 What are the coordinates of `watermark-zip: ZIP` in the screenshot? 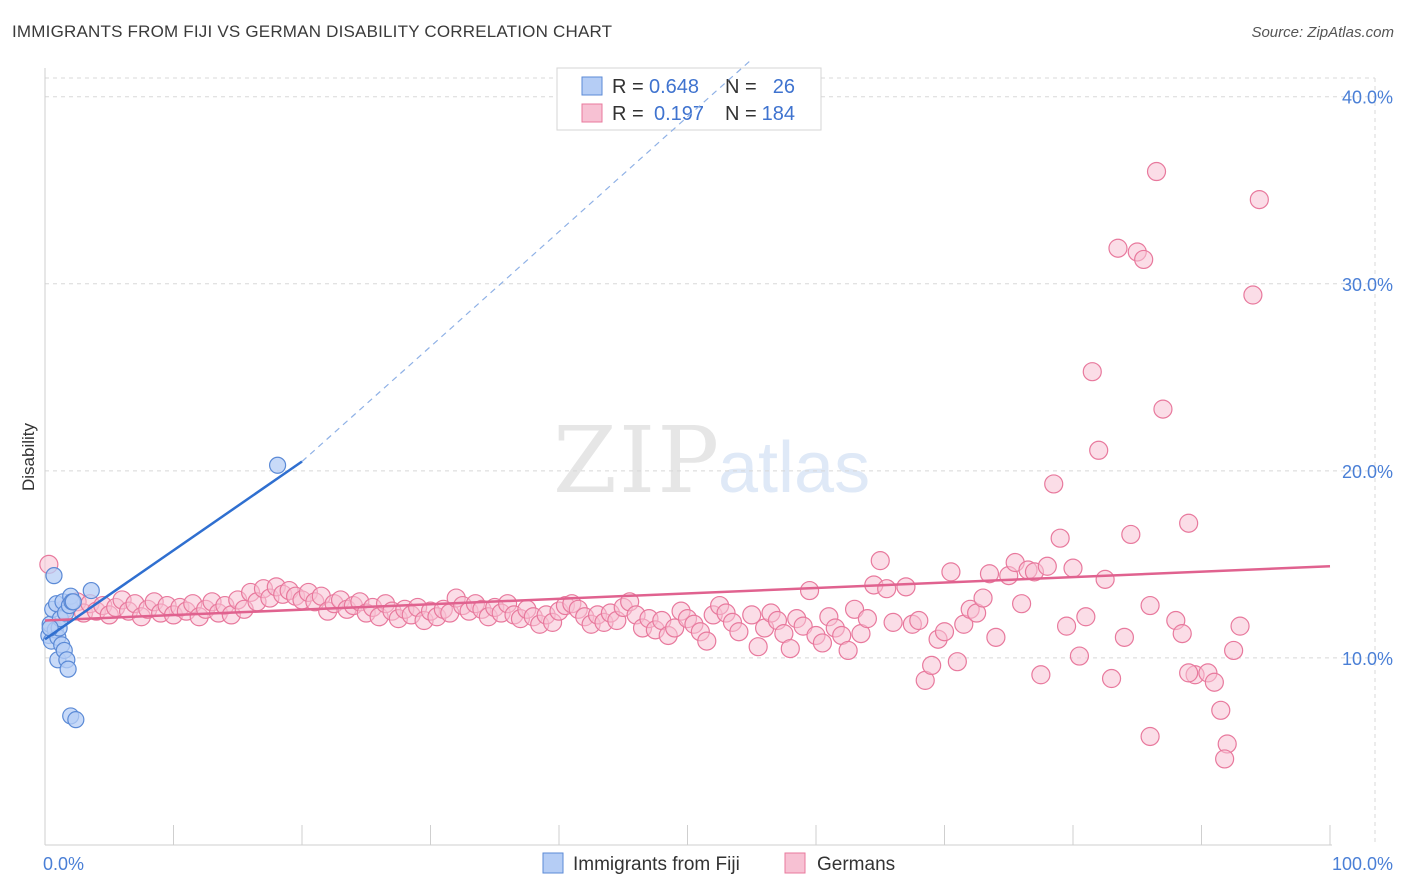 It's located at (637, 460).